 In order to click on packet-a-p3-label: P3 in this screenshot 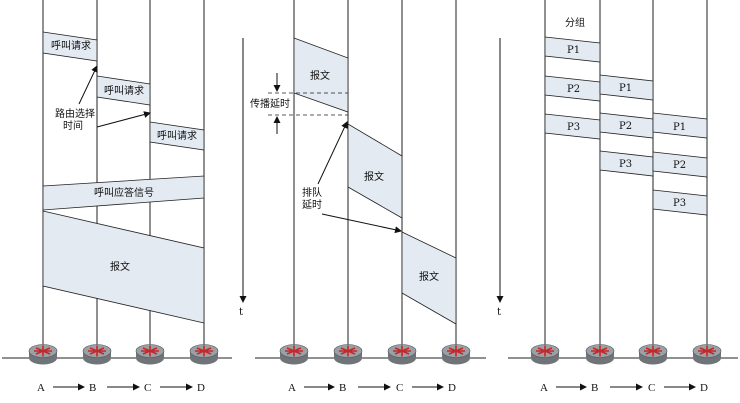, I will do `click(573, 127)`.